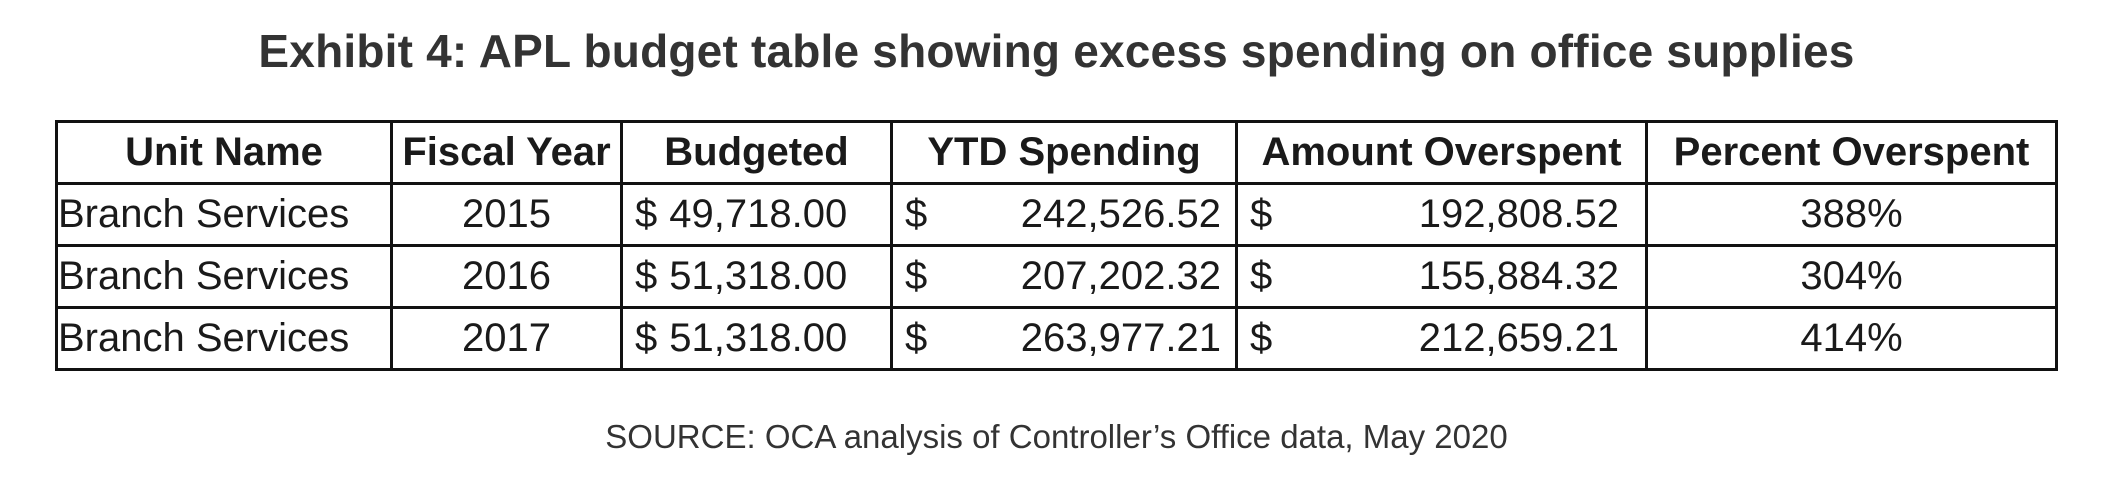  Describe the element at coordinates (1518, 276) in the screenshot. I see `amount-overspent-value: 155,884.32` at that location.